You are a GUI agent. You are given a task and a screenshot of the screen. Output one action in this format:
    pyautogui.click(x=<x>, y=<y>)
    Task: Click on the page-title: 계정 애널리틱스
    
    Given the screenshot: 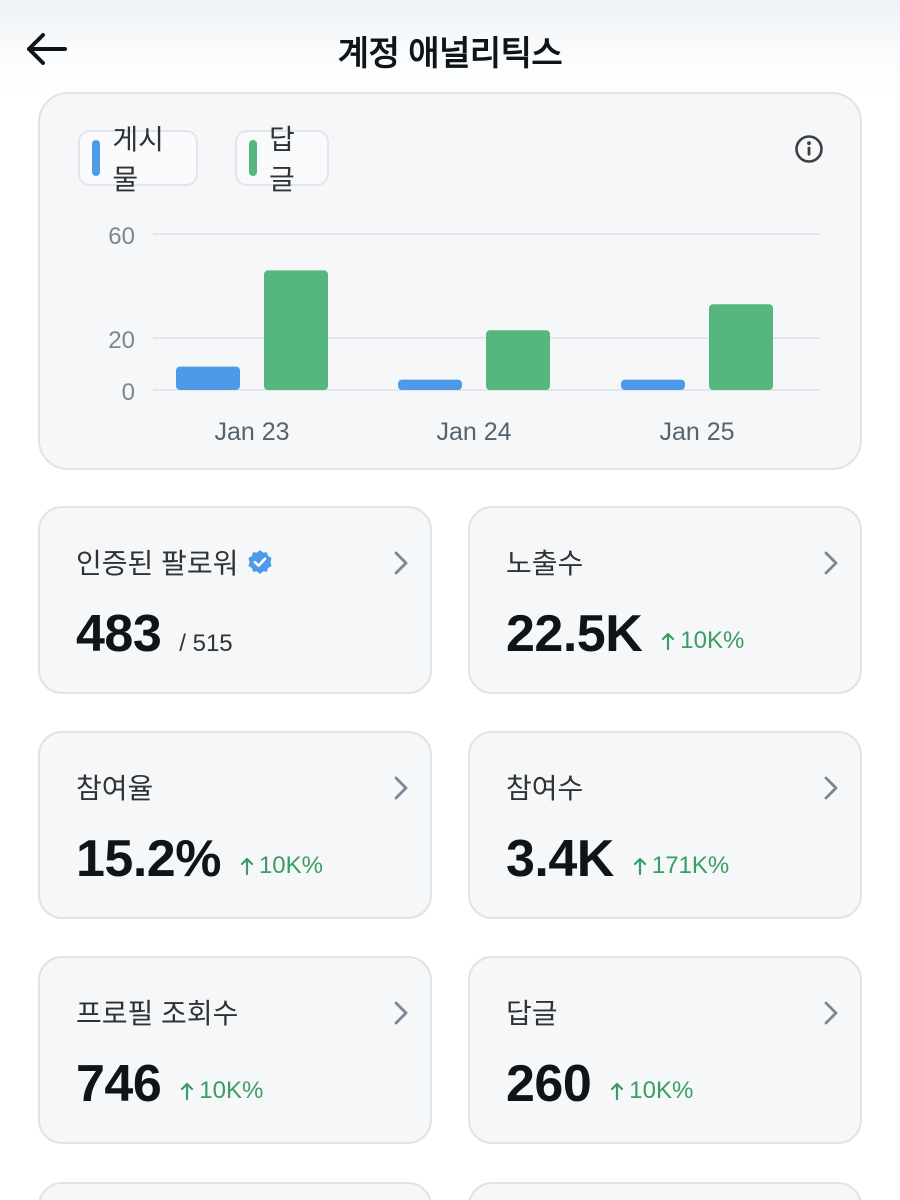 What is the action you would take?
    pyautogui.click(x=450, y=54)
    